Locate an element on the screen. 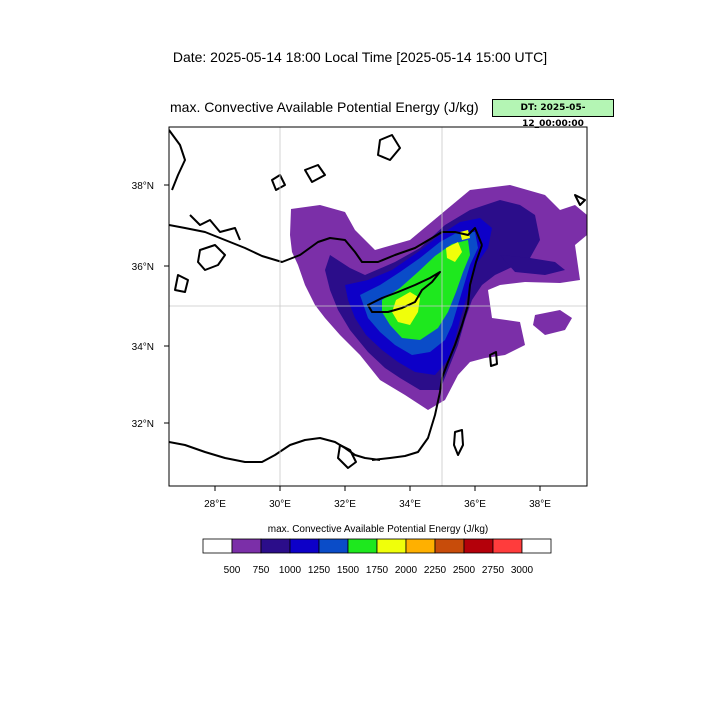 This screenshot has width=720, height=720. coastline-island-east is located at coordinates (580, 200).